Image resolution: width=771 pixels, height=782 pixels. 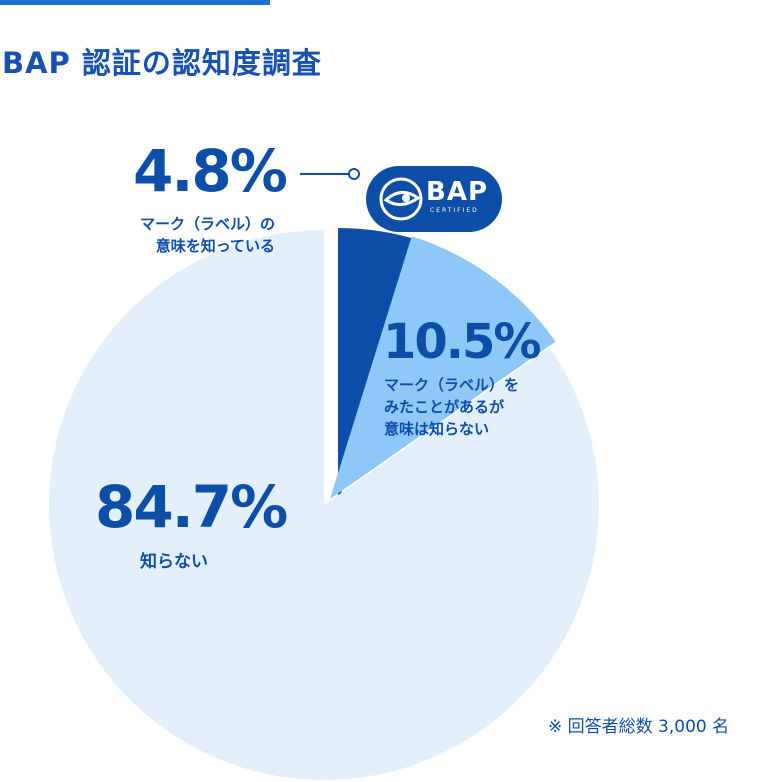 What do you see at coordinates (457, 192) in the screenshot?
I see `badge-text: BAP` at bounding box center [457, 192].